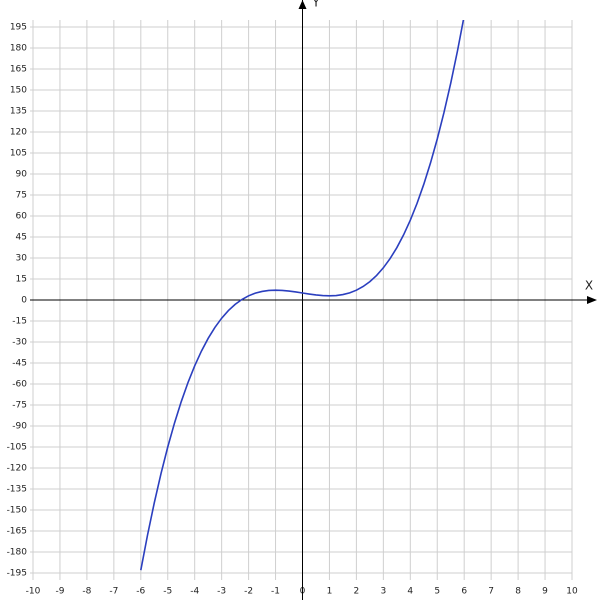 The height and width of the screenshot is (600, 597). What do you see at coordinates (19, 427) in the screenshot?
I see `y-tick-label: -90` at bounding box center [19, 427].